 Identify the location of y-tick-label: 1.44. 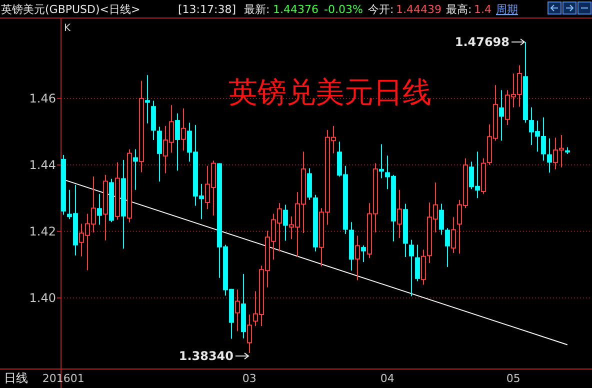
(42, 165).